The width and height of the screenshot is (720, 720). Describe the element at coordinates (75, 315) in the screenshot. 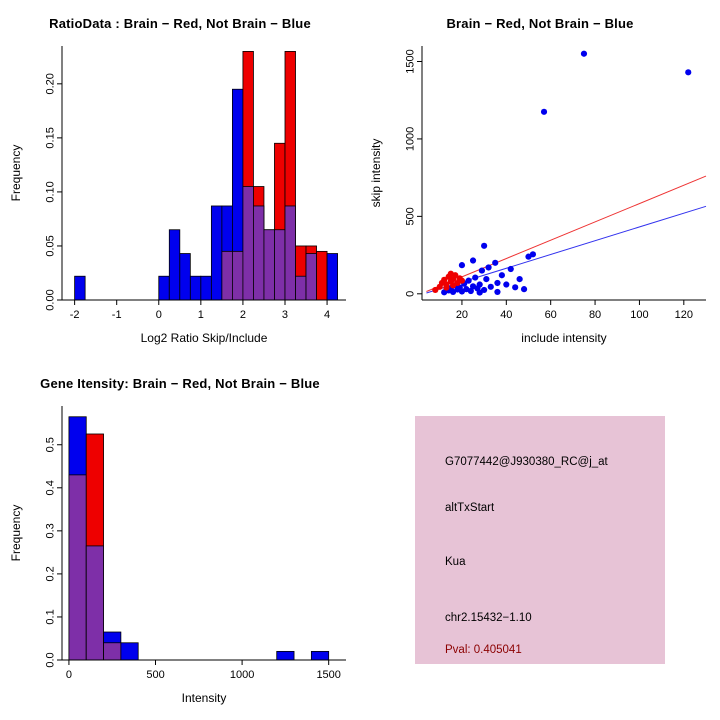

I see `x-tick-label: -2` at that location.